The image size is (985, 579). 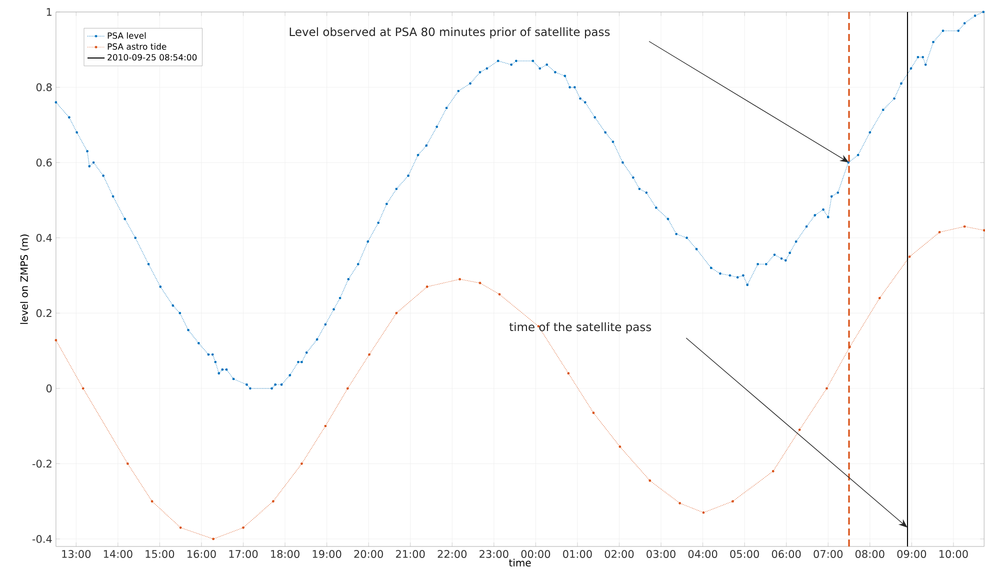 What do you see at coordinates (76, 554) in the screenshot?
I see `x-tick-label: 13:00` at bounding box center [76, 554].